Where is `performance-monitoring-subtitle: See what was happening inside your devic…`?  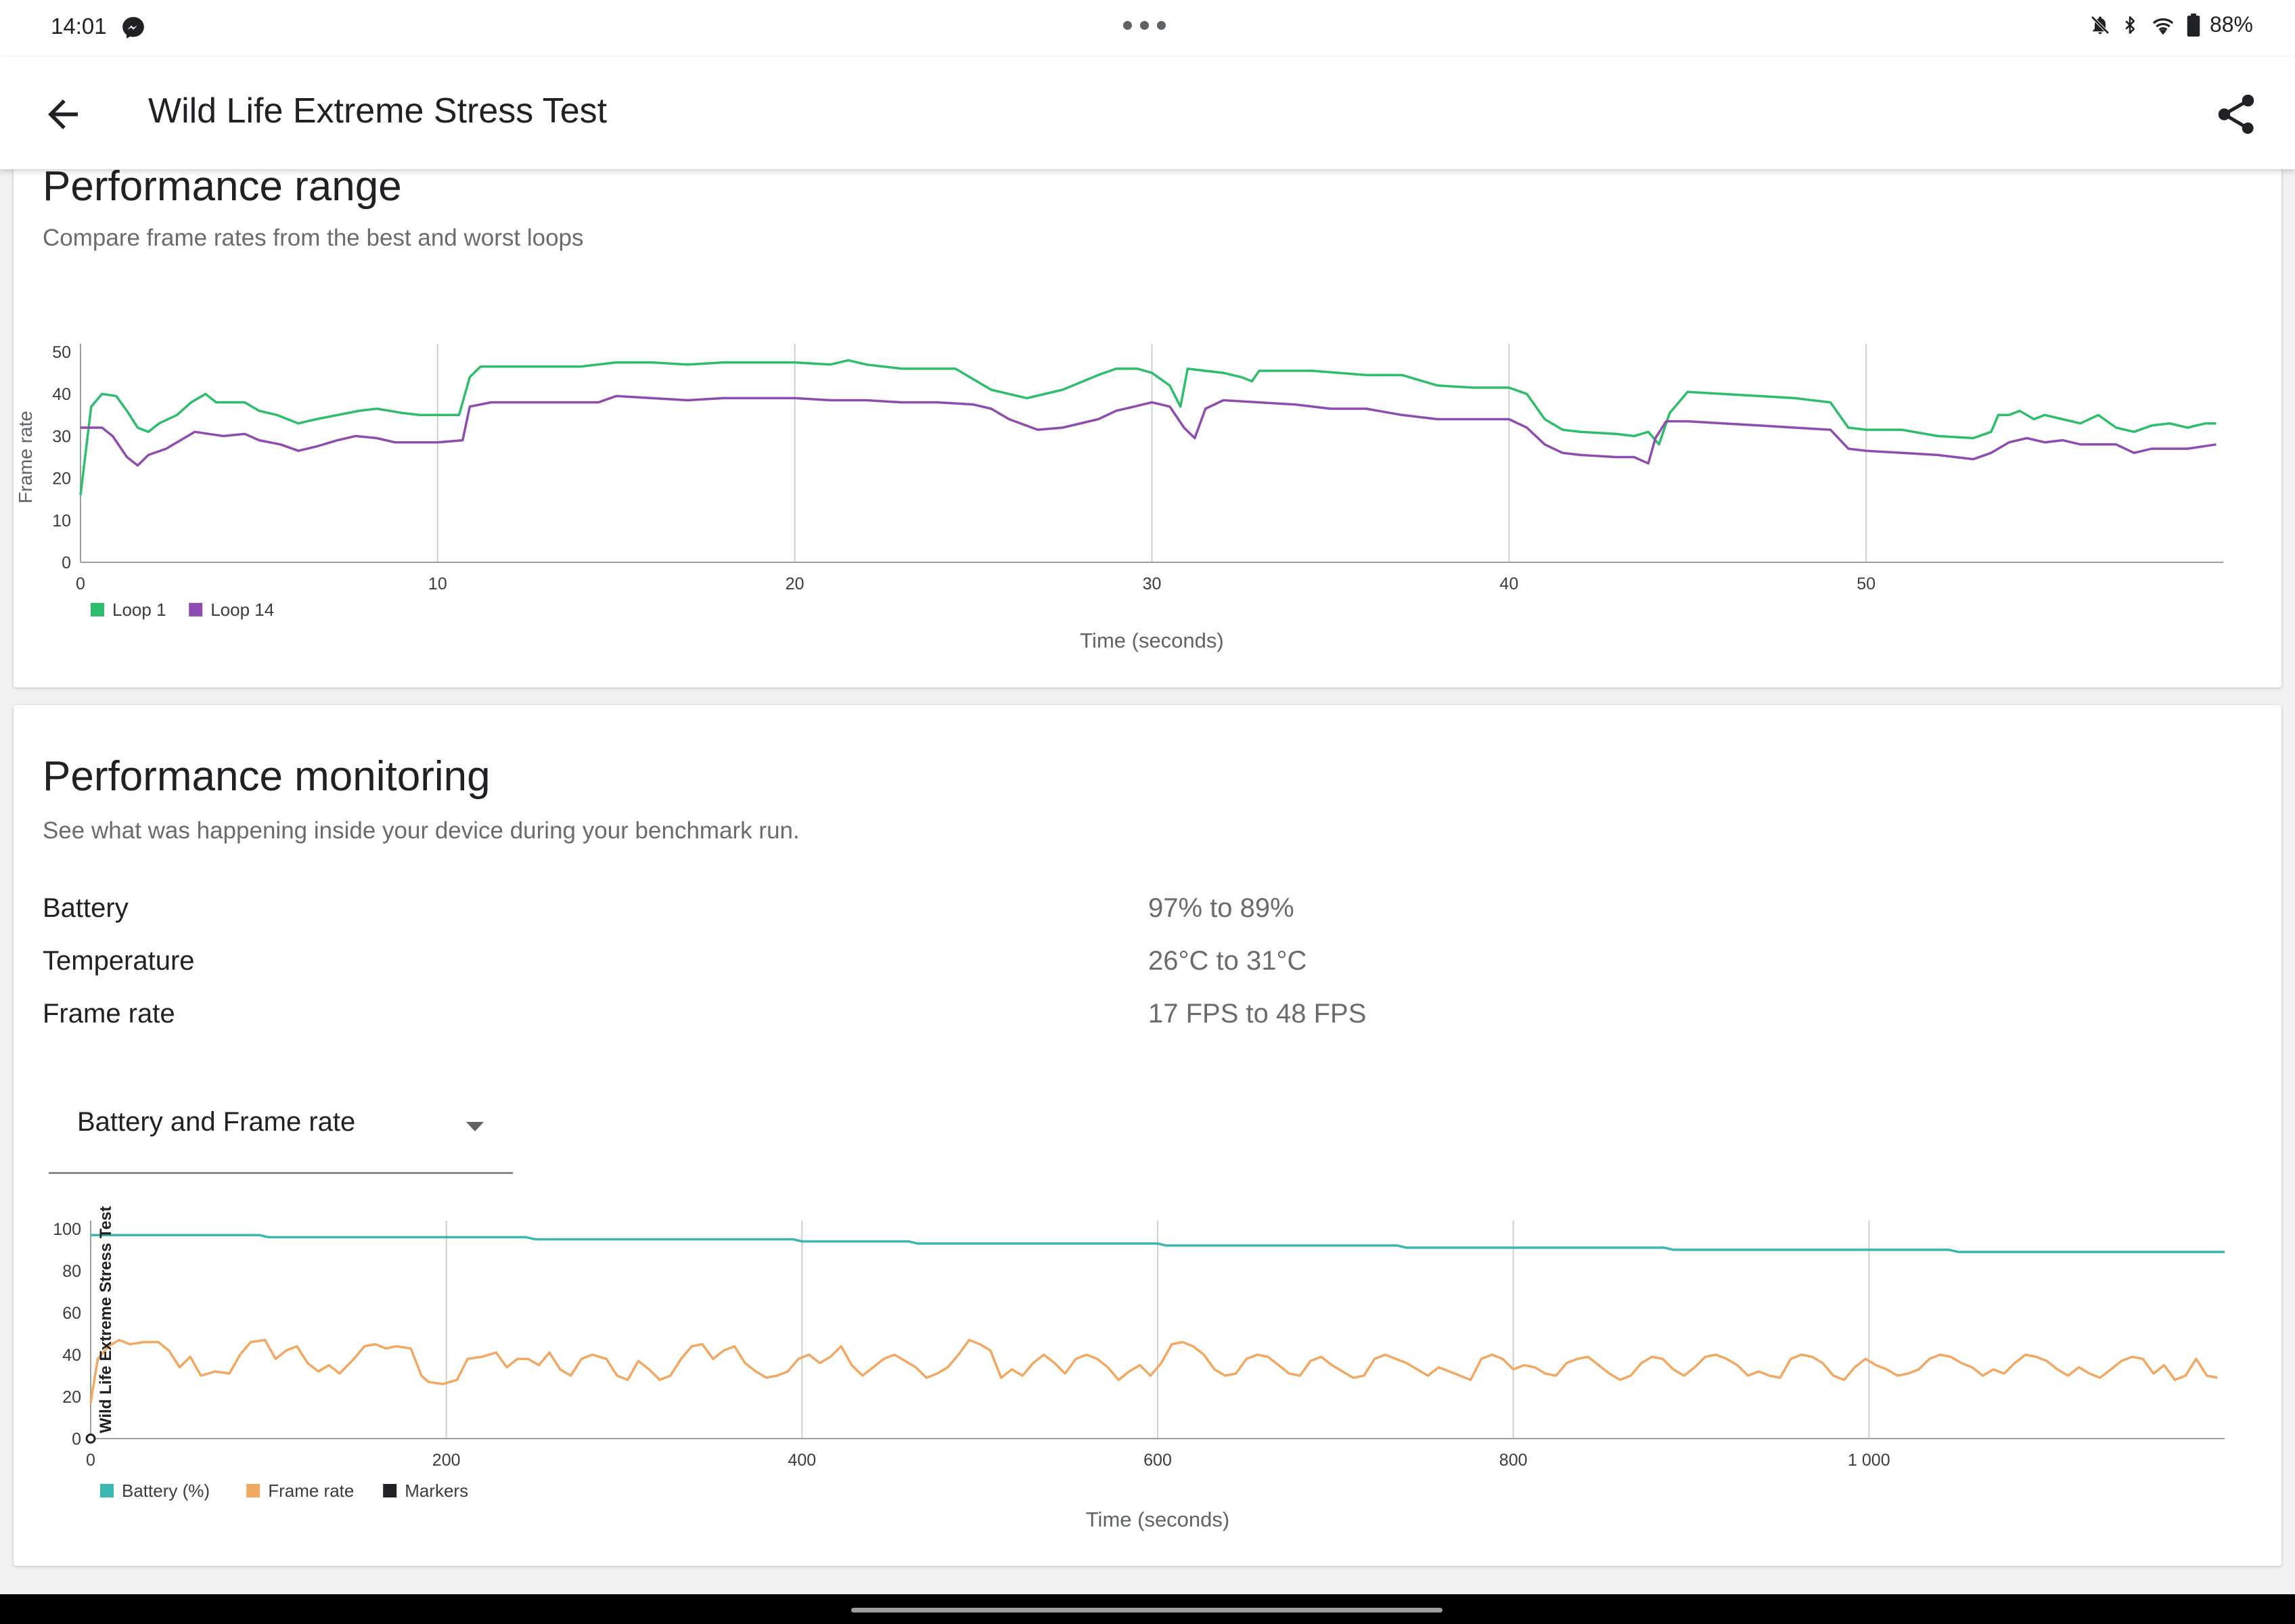
performance-monitoring-subtitle: See what was happening inside your devic… is located at coordinates (421, 830).